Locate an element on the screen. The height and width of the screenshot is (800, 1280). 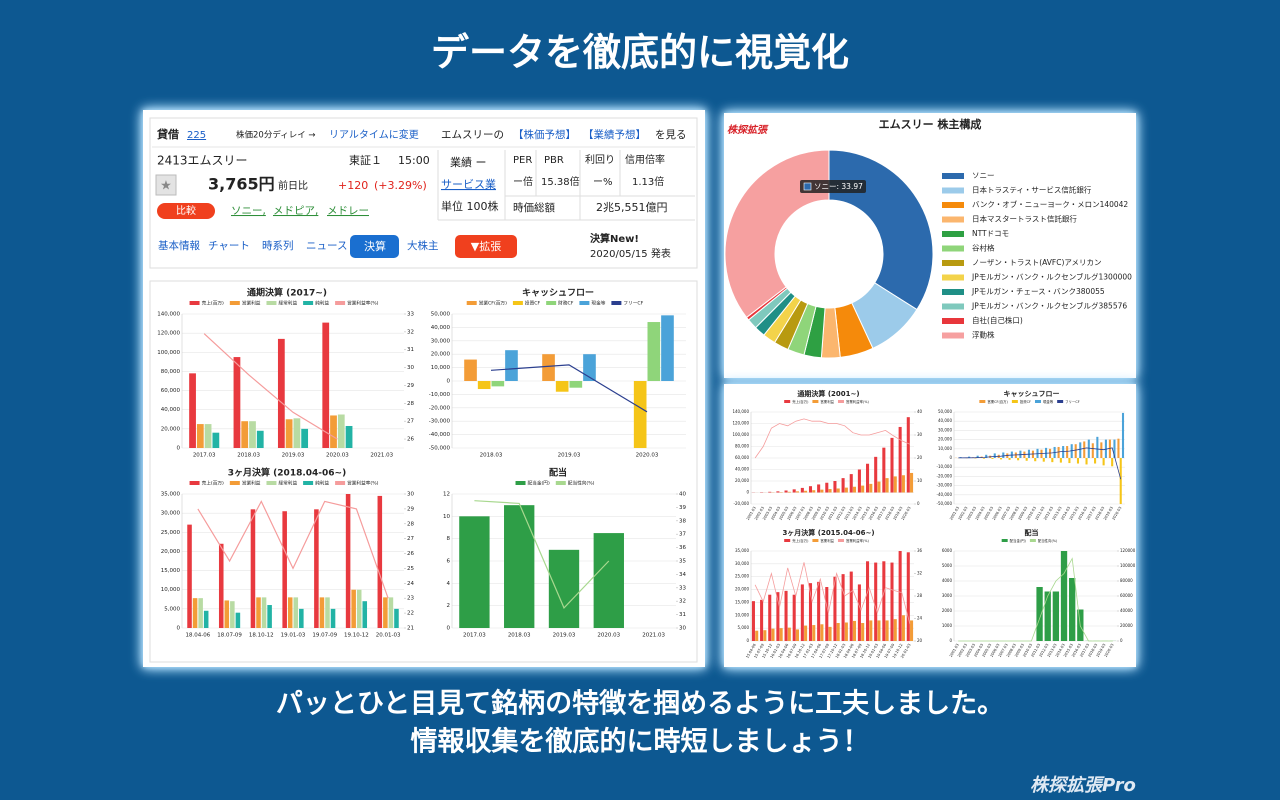
sector-link: サービス業 is located at coordinates (468, 184).